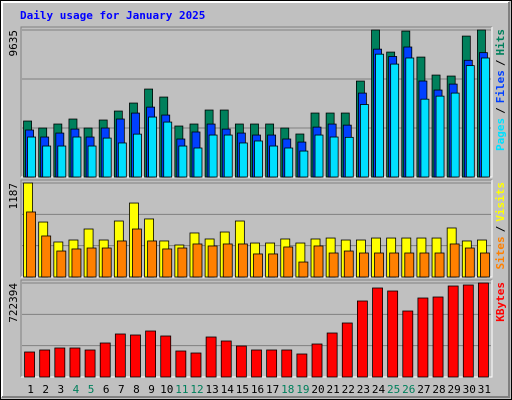 This screenshot has width=512, height=400. I want to click on x-tick-label: 2, so click(45, 389).